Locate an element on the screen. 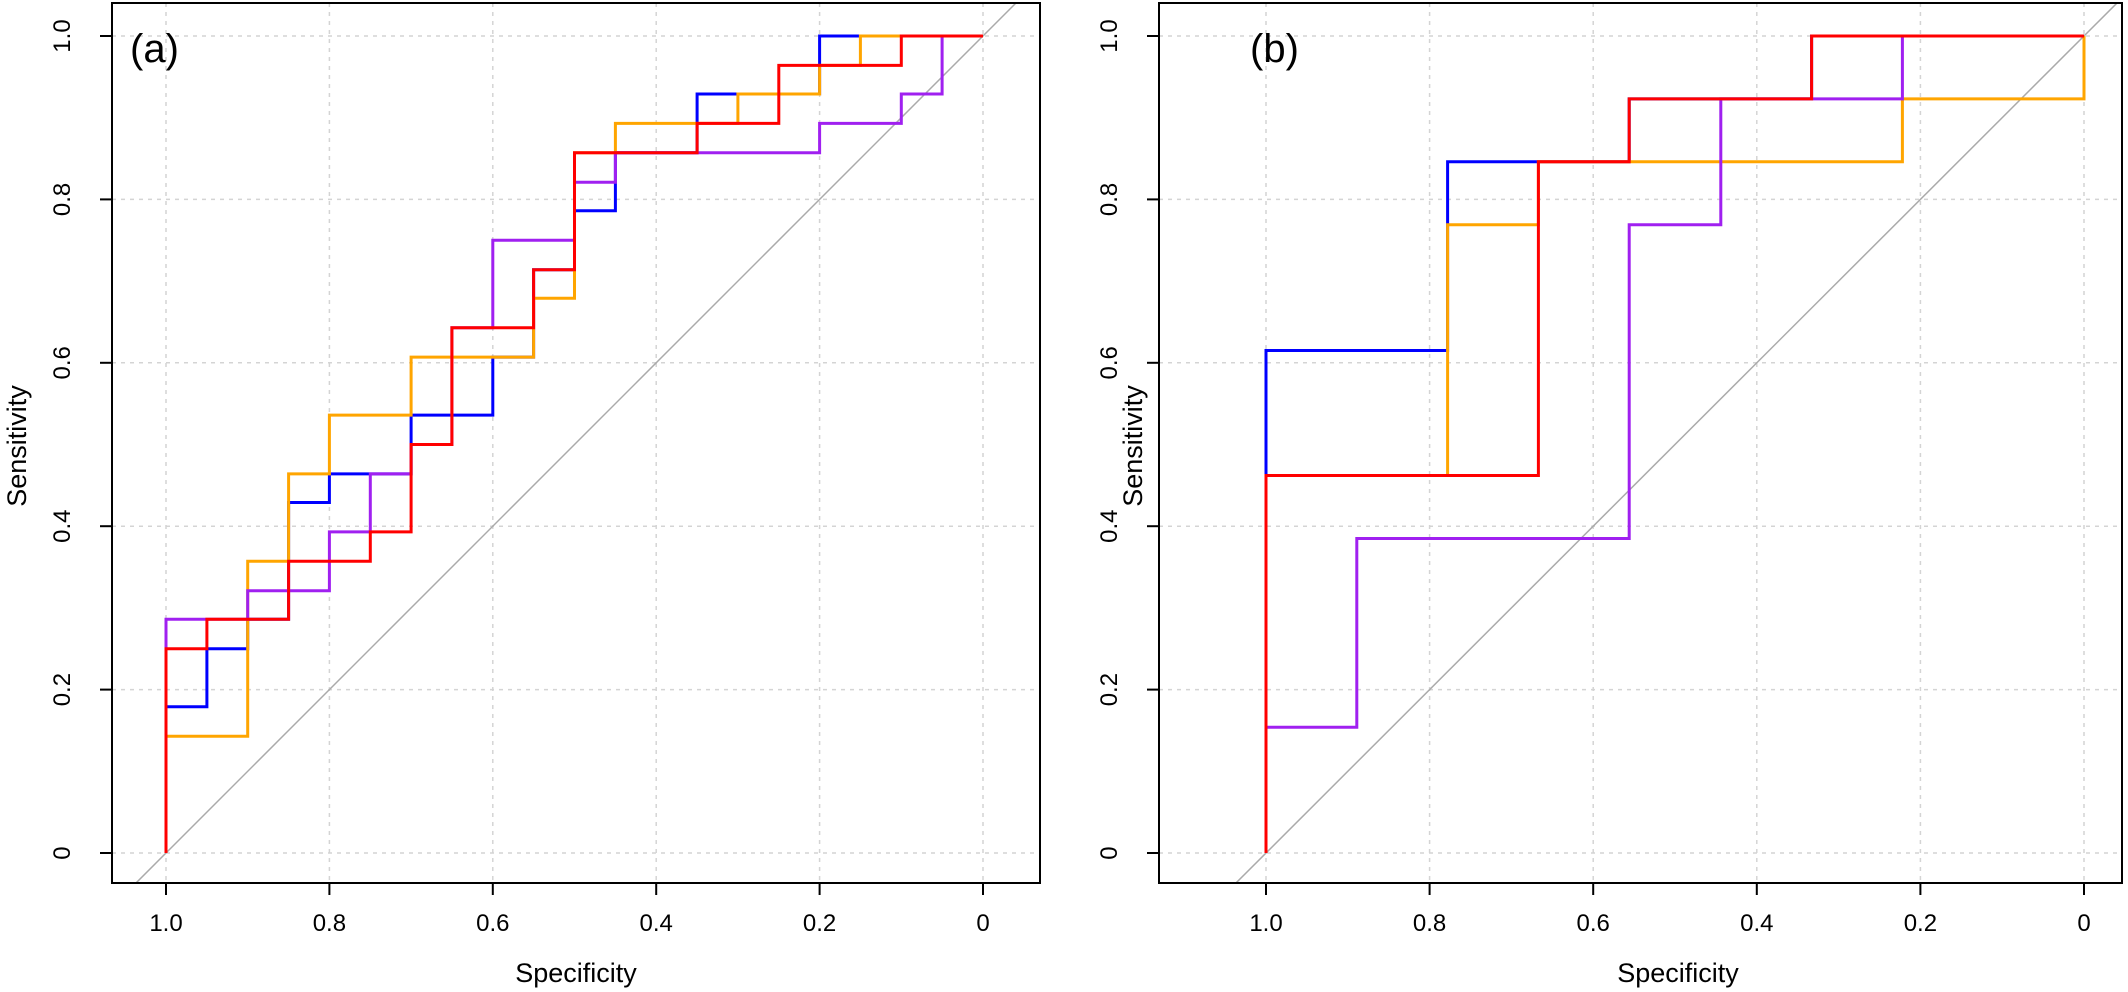  panel-label: (a) is located at coordinates (154, 49).